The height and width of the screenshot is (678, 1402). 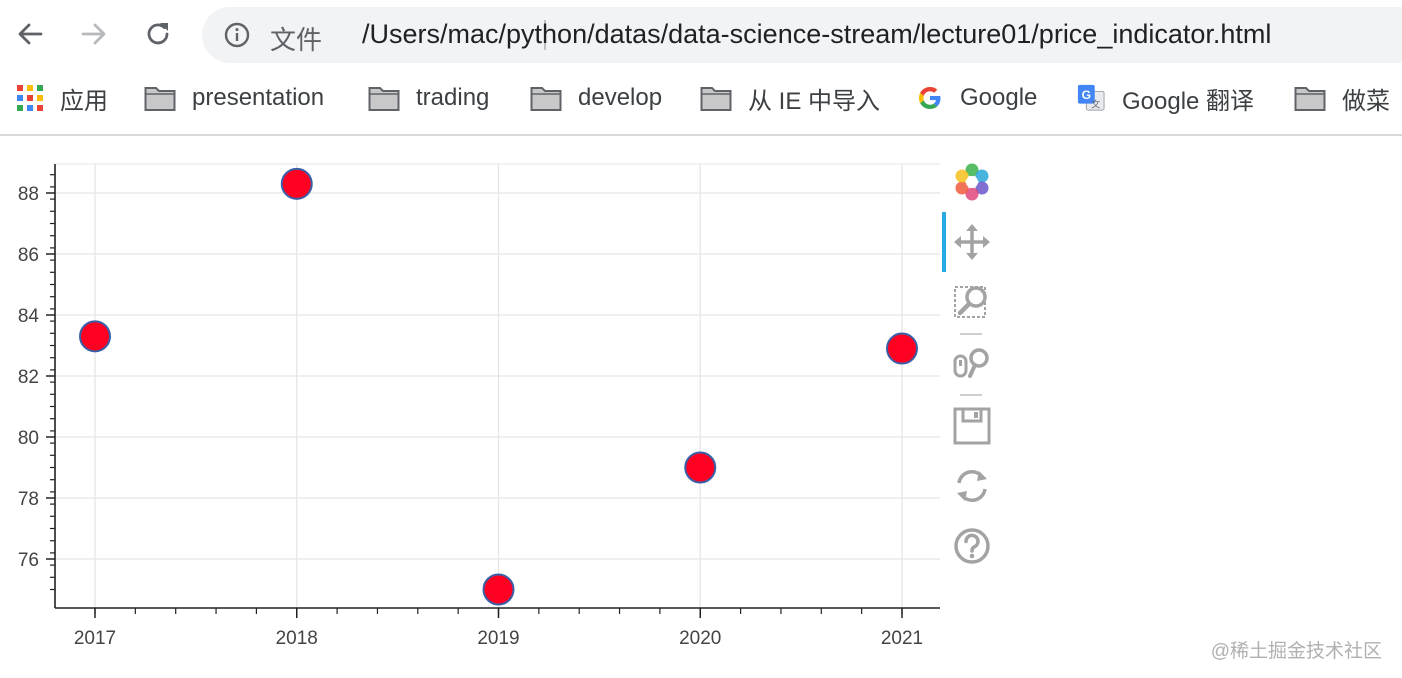 I want to click on x-tick-label: 2018, so click(x=297, y=638).